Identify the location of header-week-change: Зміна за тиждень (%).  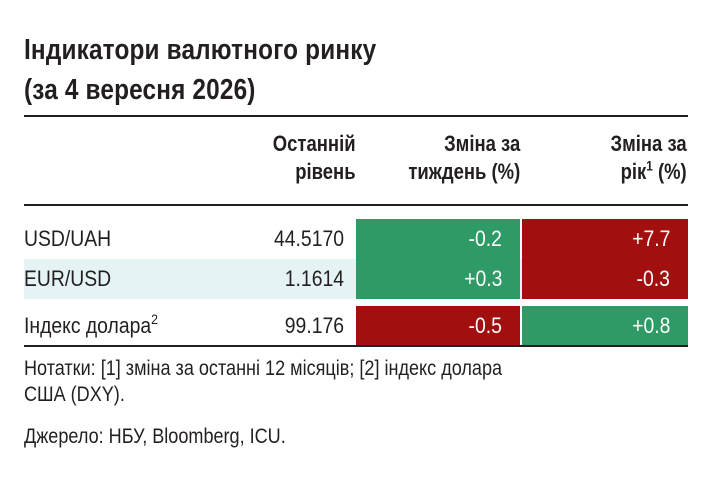
(464, 157).